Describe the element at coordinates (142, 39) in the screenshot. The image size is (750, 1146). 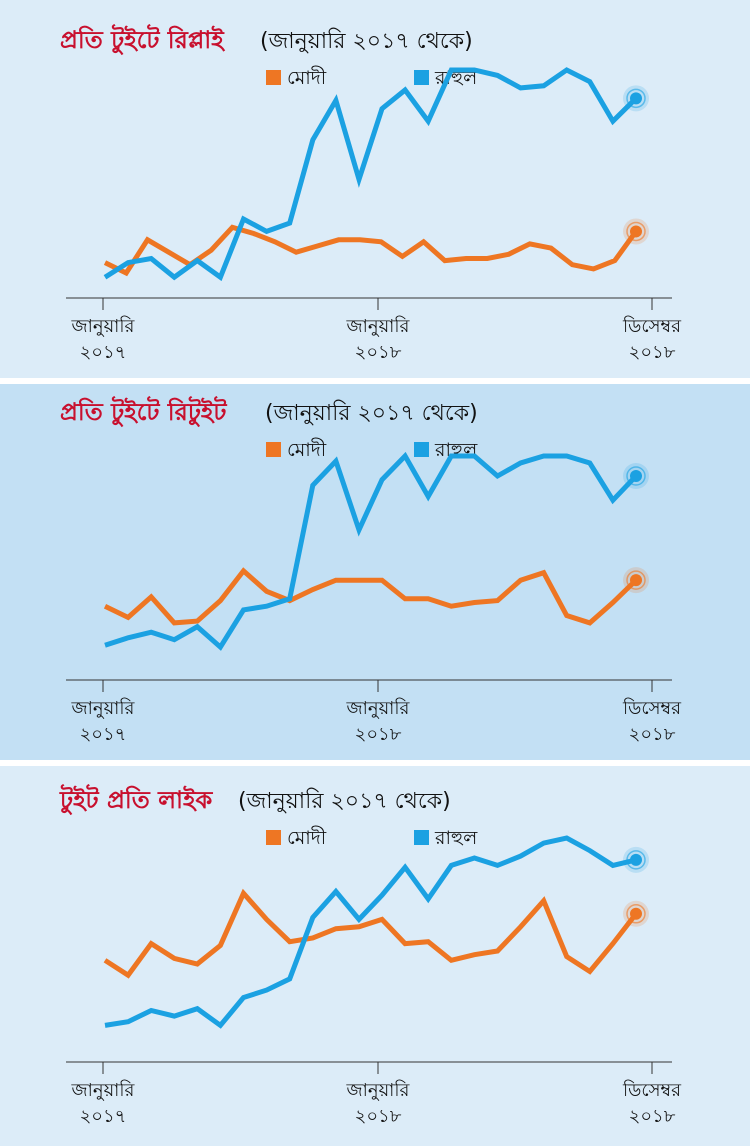
I see `chart-title: প্রতি টুইটে রিপ্লাই` at that location.